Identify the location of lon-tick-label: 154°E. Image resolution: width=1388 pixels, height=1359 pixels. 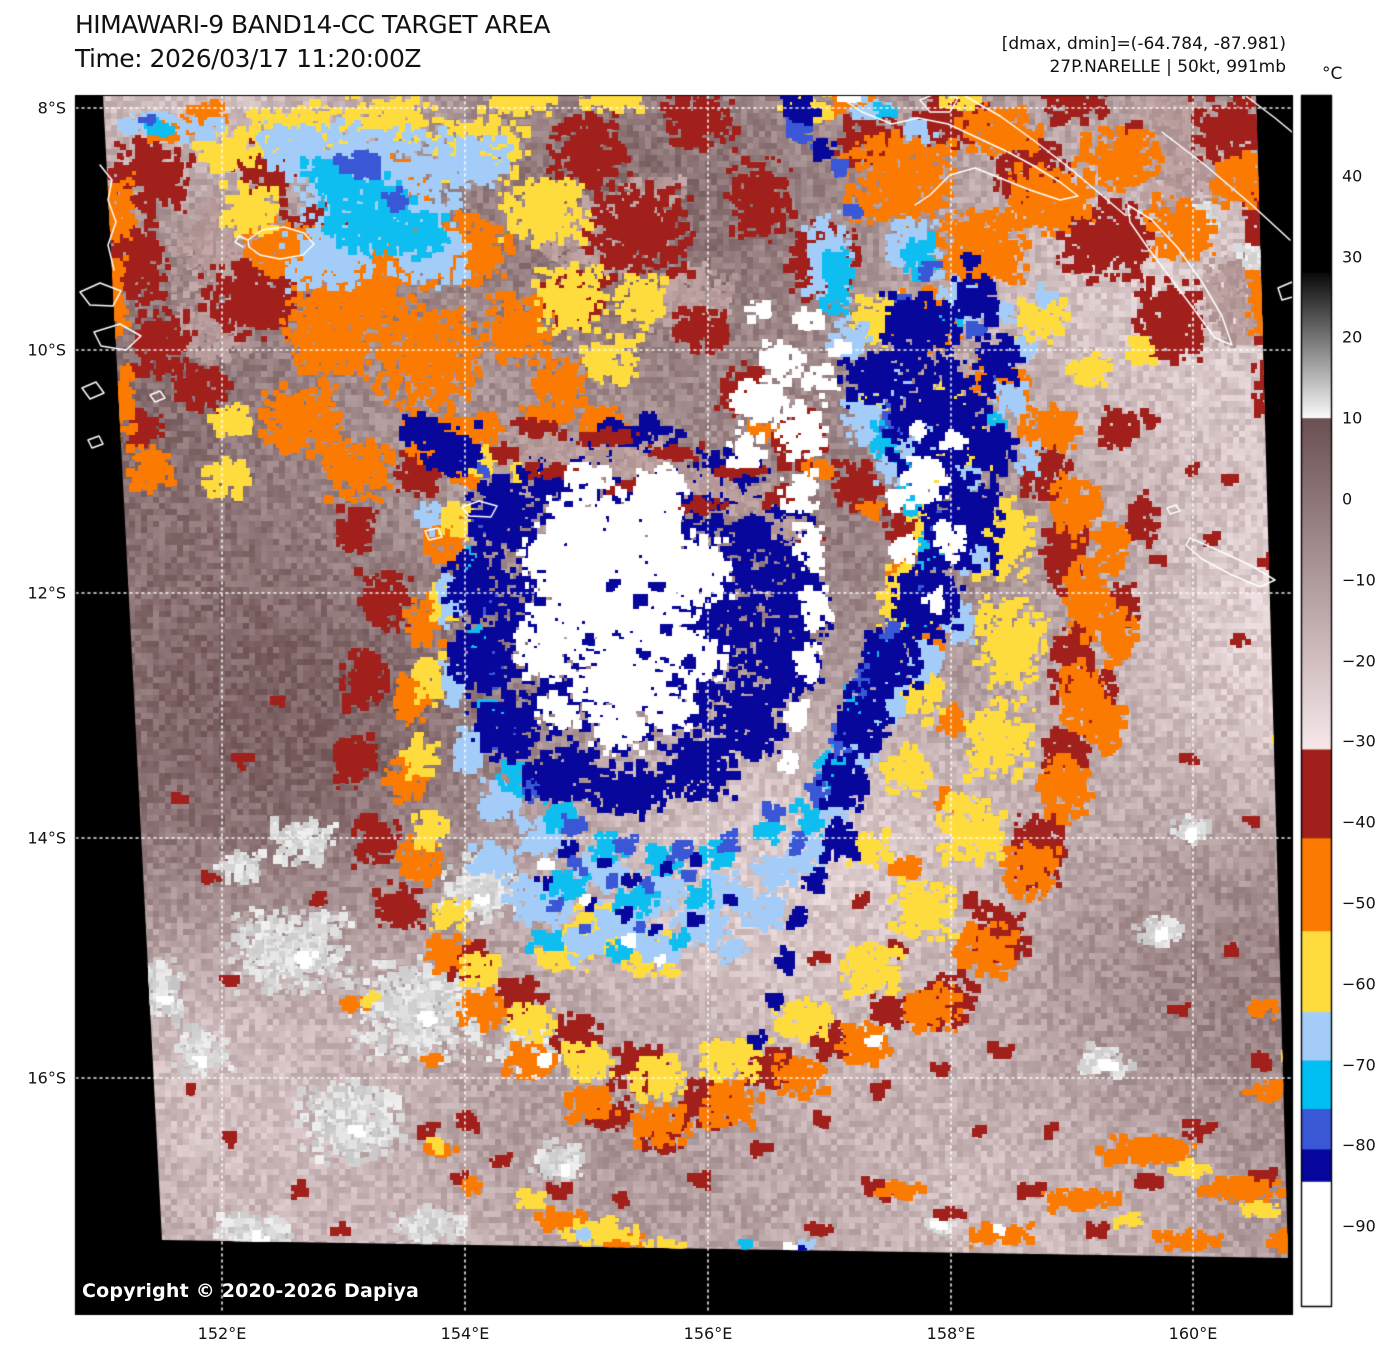
(465, 1333).